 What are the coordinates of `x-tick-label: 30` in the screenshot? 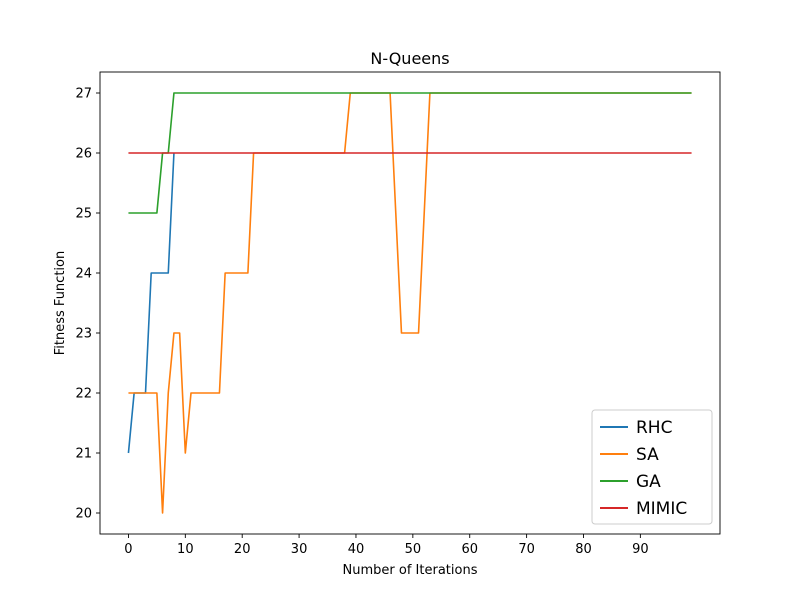 It's located at (299, 549).